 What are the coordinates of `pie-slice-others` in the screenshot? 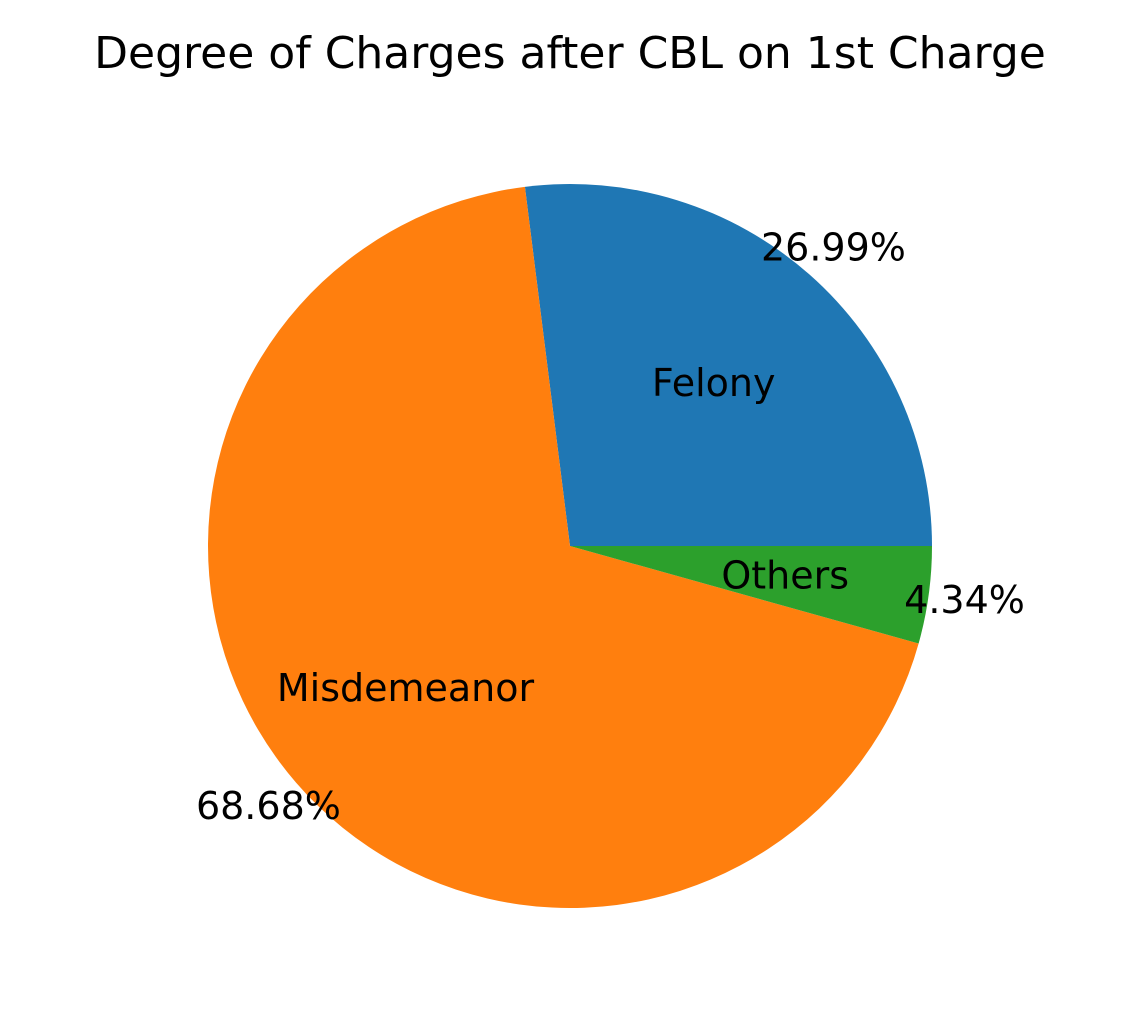 It's located at (751, 595).